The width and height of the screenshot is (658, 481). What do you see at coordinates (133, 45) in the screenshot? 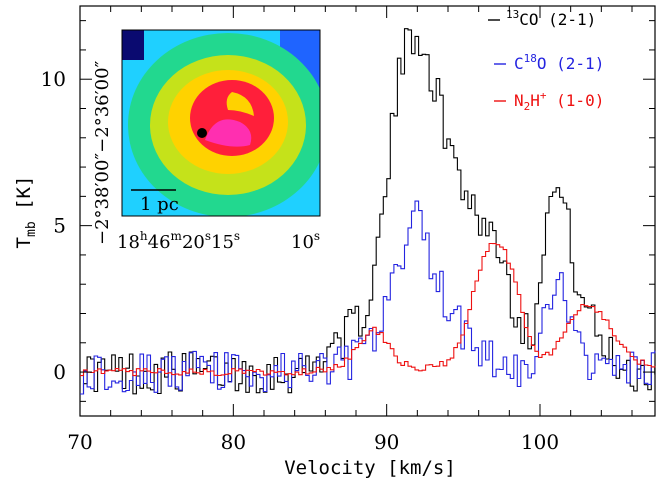
I see `inset-corner-dark` at bounding box center [133, 45].